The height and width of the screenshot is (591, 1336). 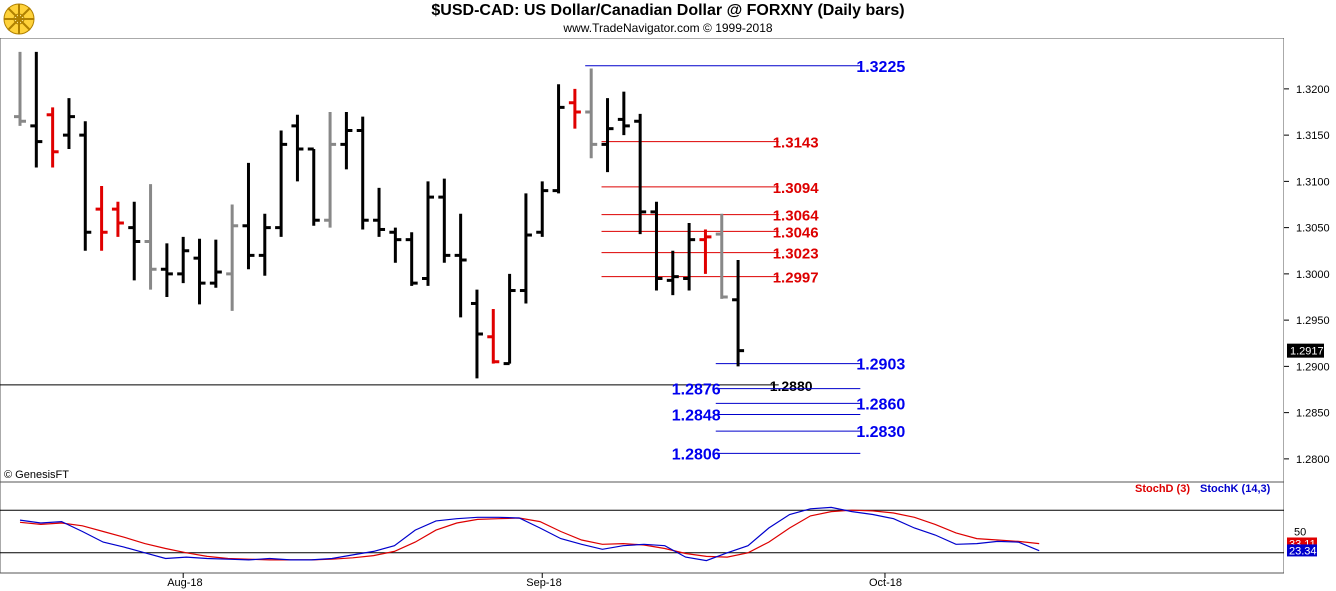 What do you see at coordinates (796, 232) in the screenshot?
I see `price-level-label: 1.3046` at bounding box center [796, 232].